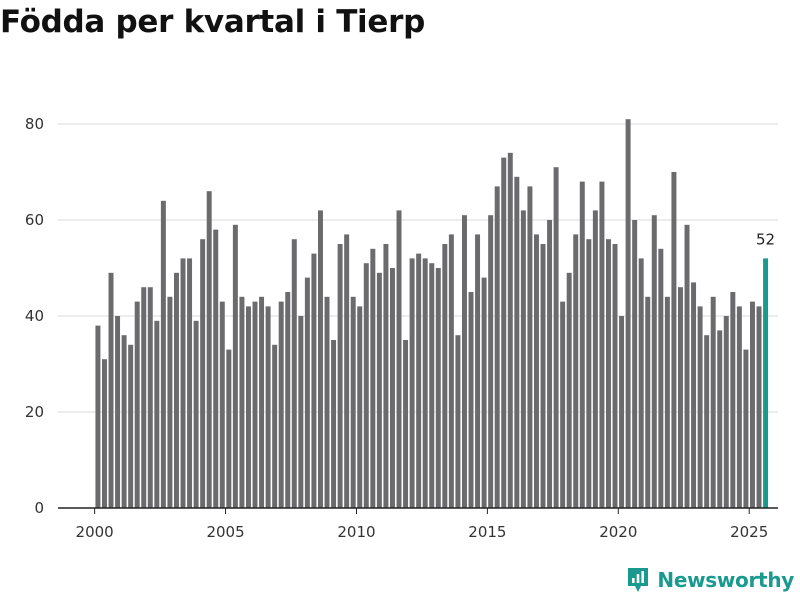 This screenshot has height=600, width=800. I want to click on brand-logo: Newsworthy, so click(710, 580).